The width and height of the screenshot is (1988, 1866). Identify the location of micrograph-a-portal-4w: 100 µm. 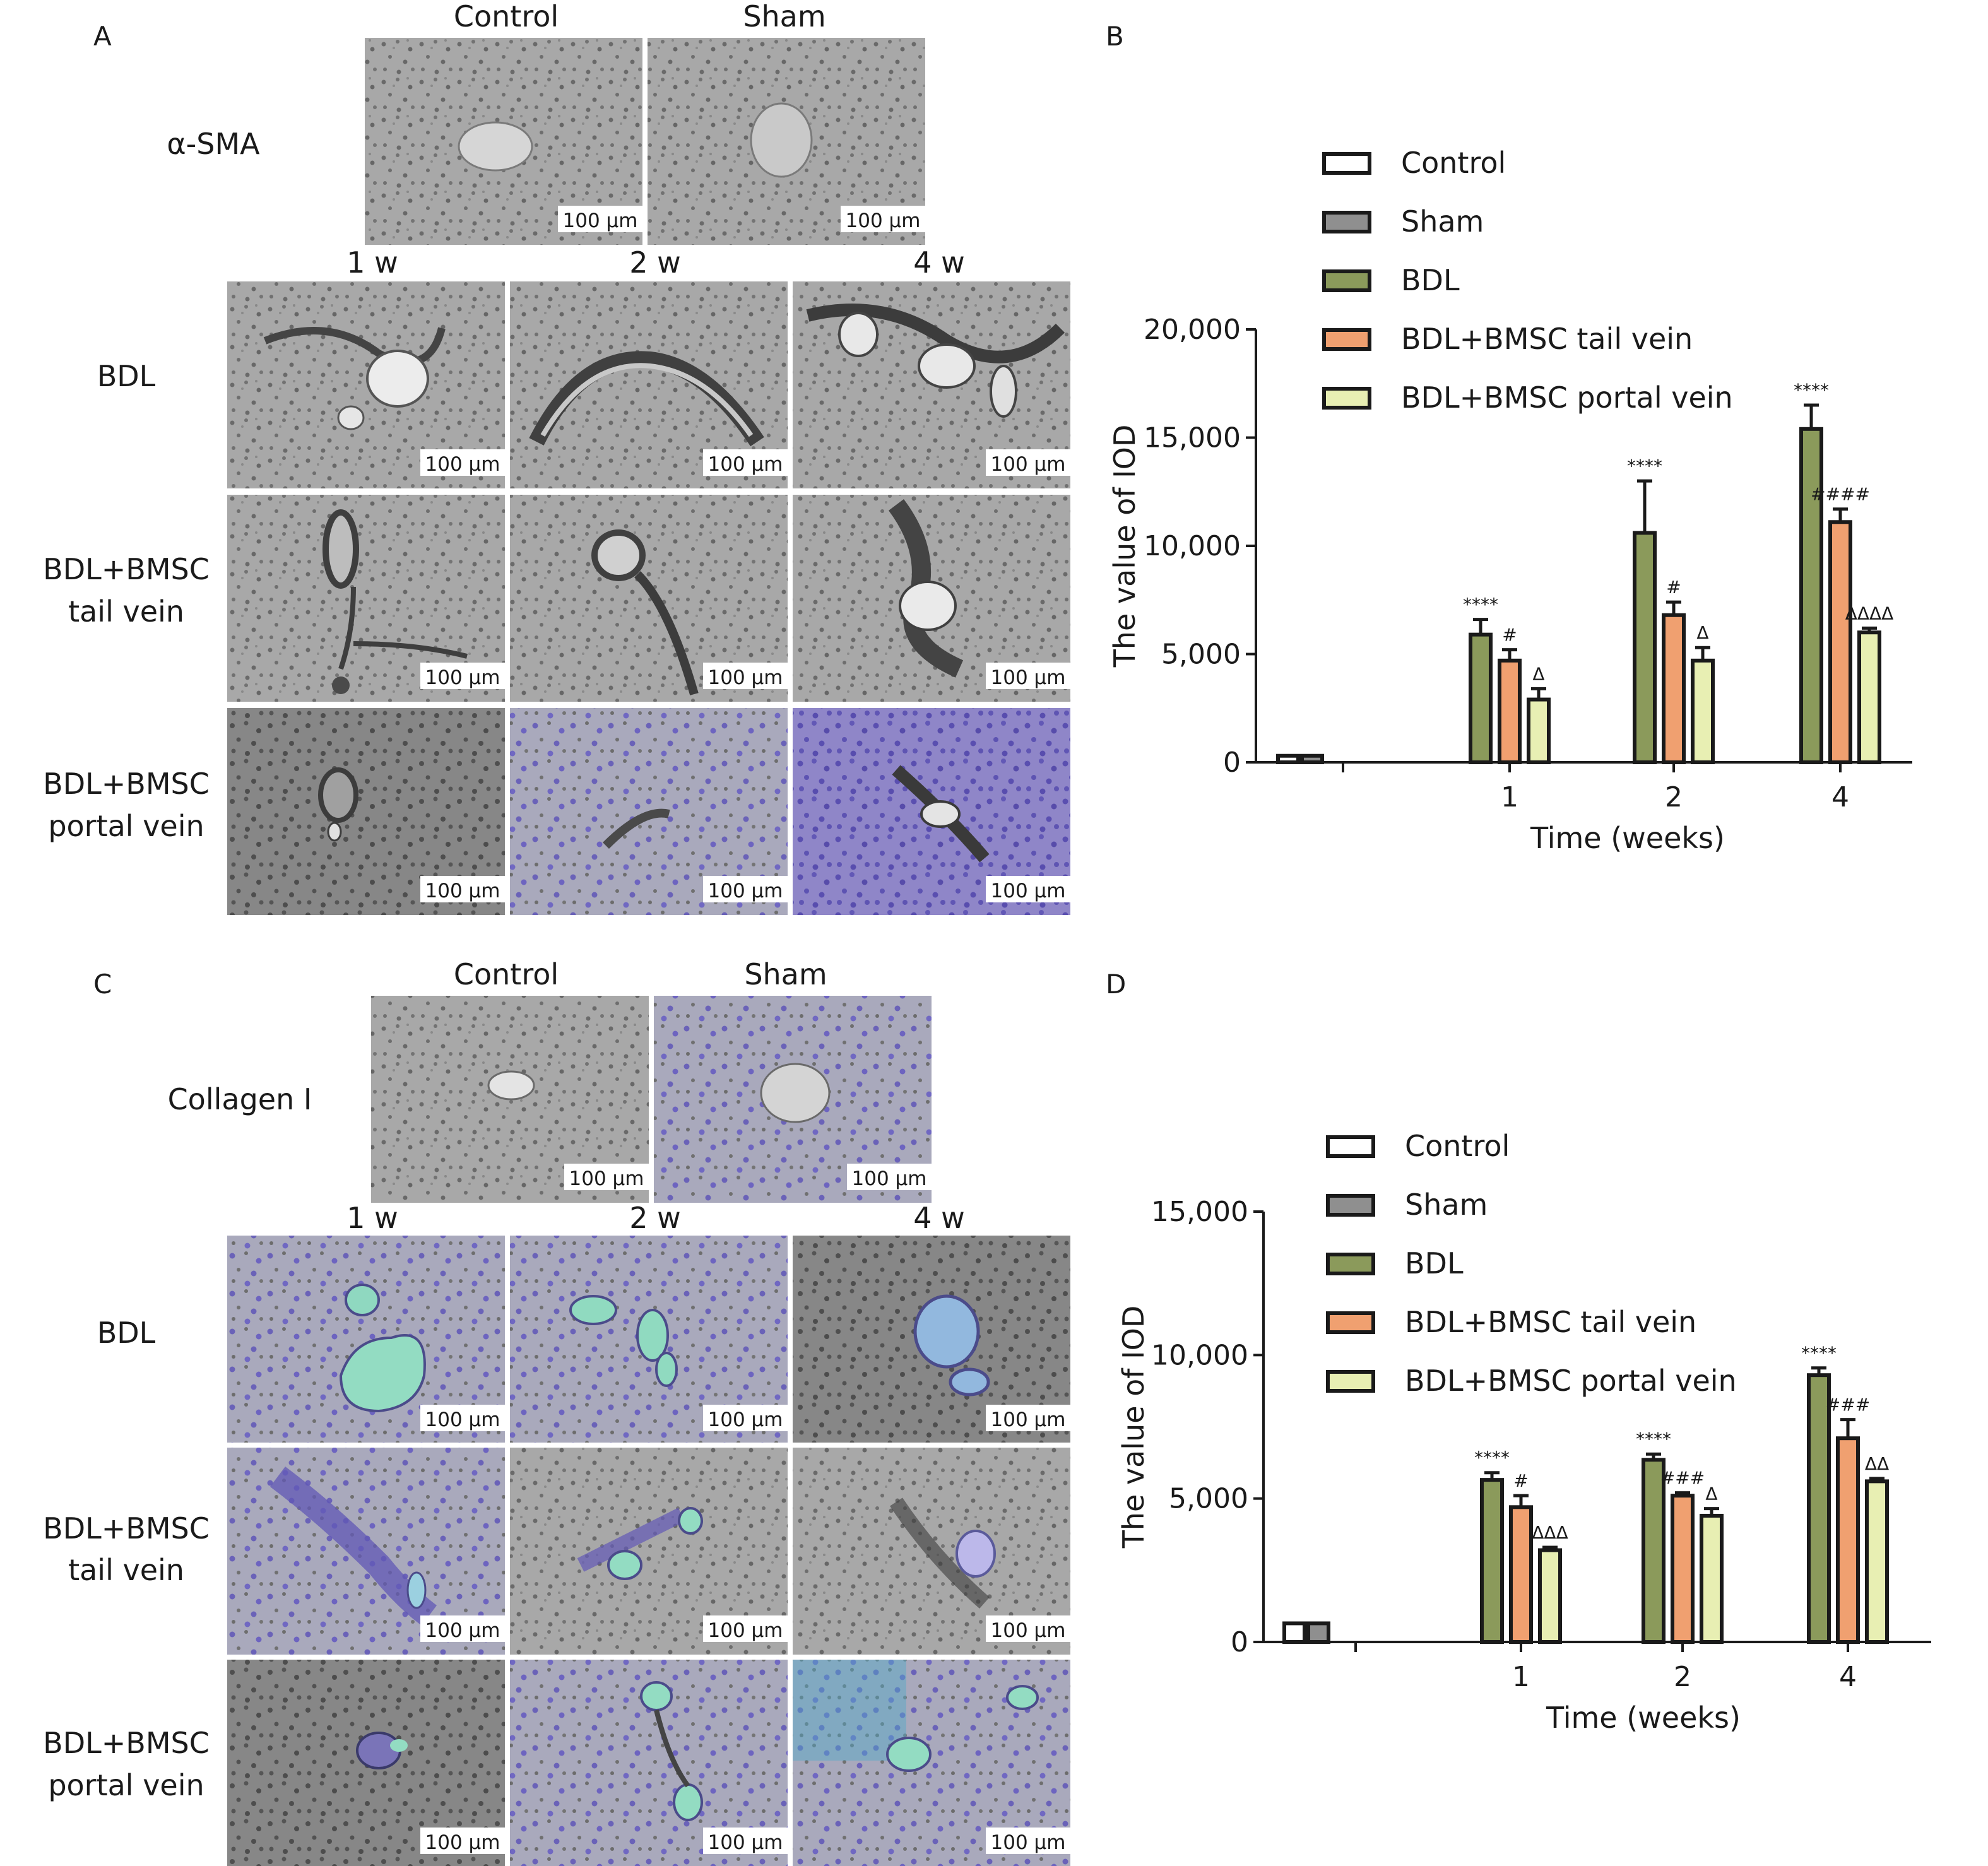
(931, 811).